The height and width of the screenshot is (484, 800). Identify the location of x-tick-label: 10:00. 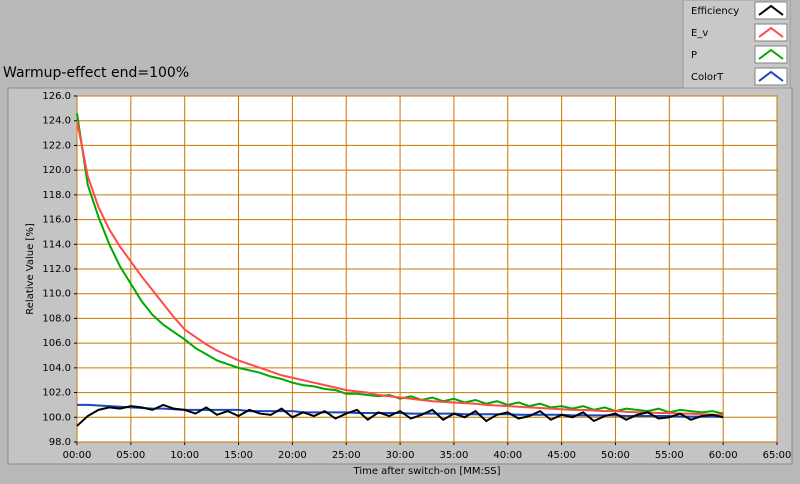
(184, 455).